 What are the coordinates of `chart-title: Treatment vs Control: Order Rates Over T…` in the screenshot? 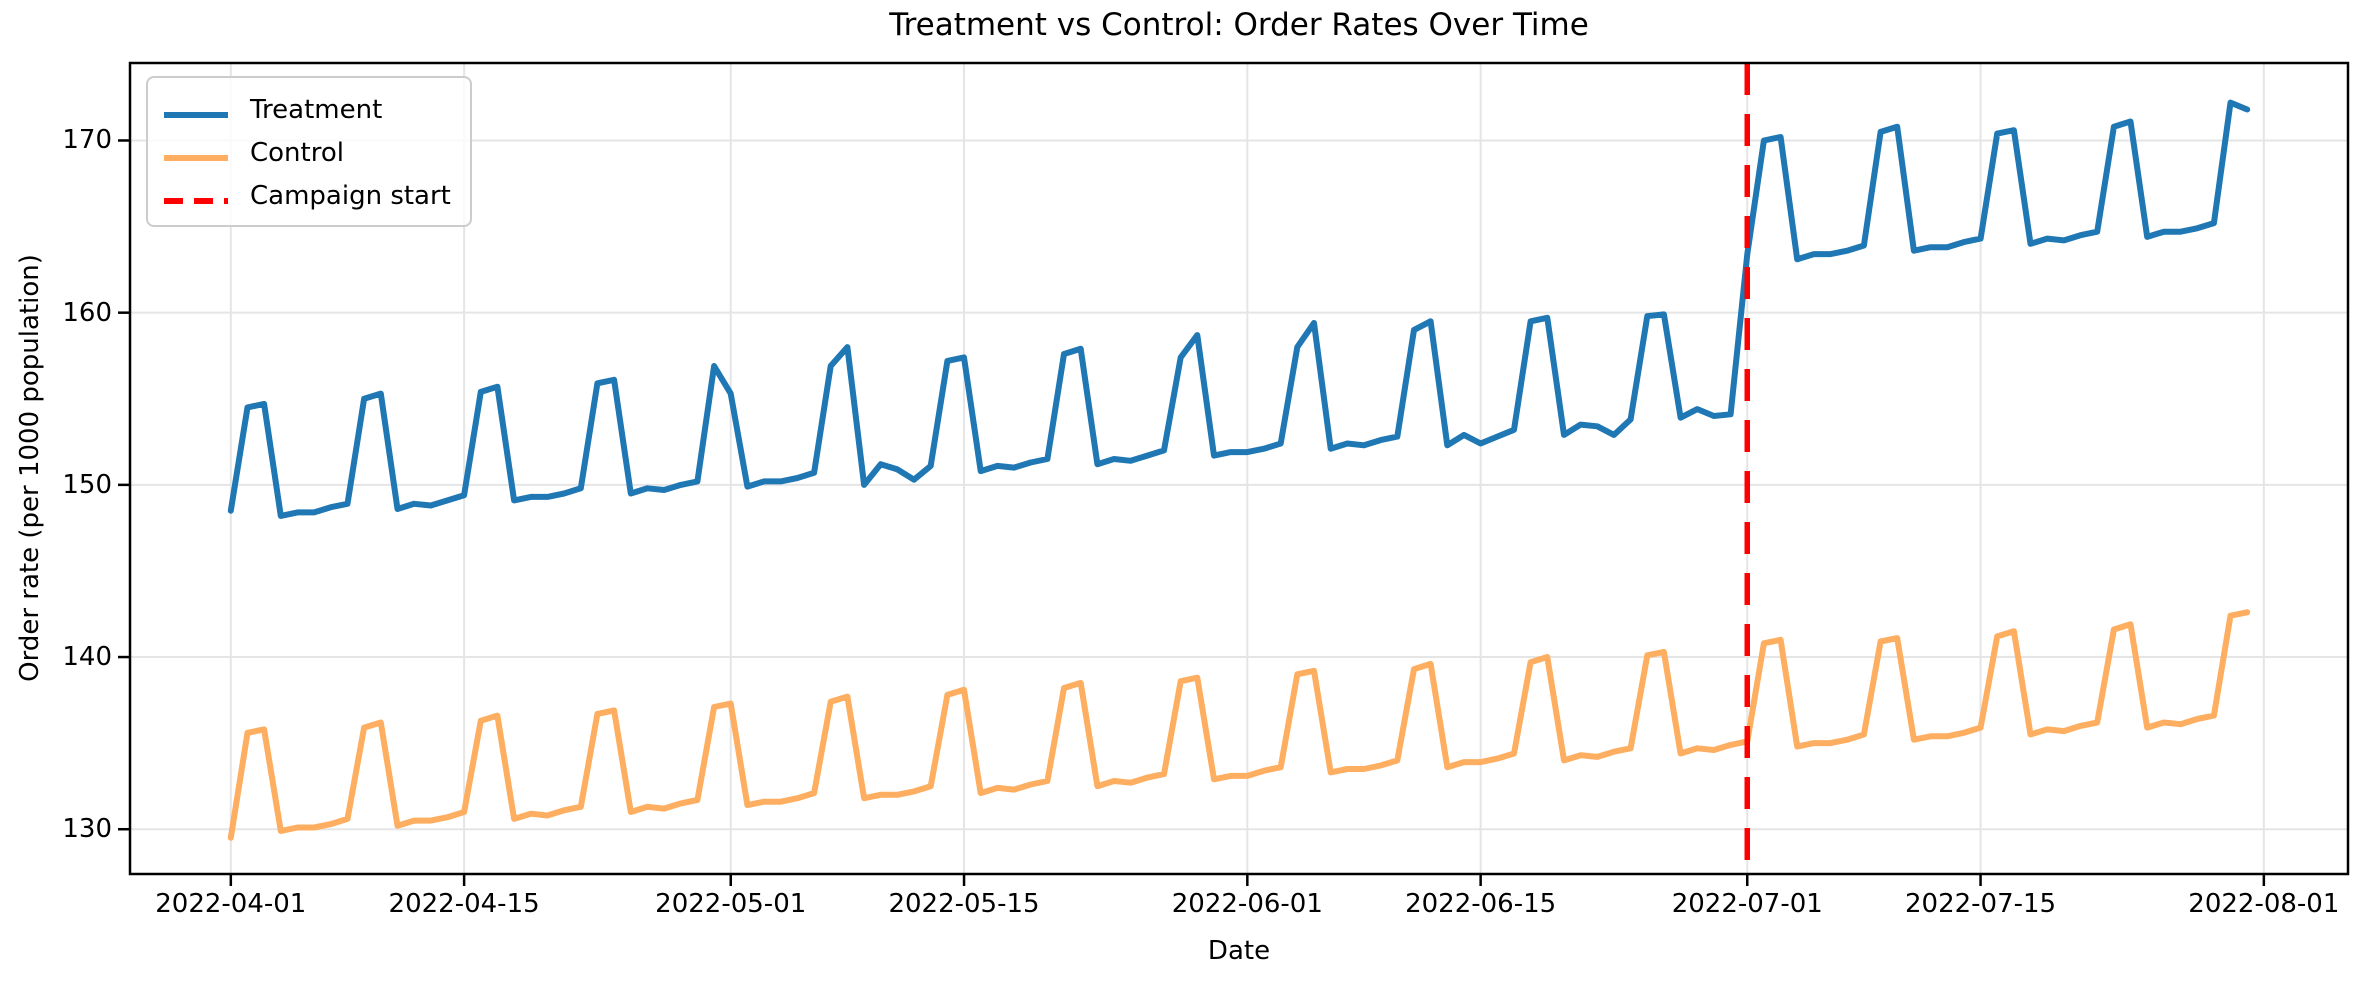 It's located at (1239, 25).